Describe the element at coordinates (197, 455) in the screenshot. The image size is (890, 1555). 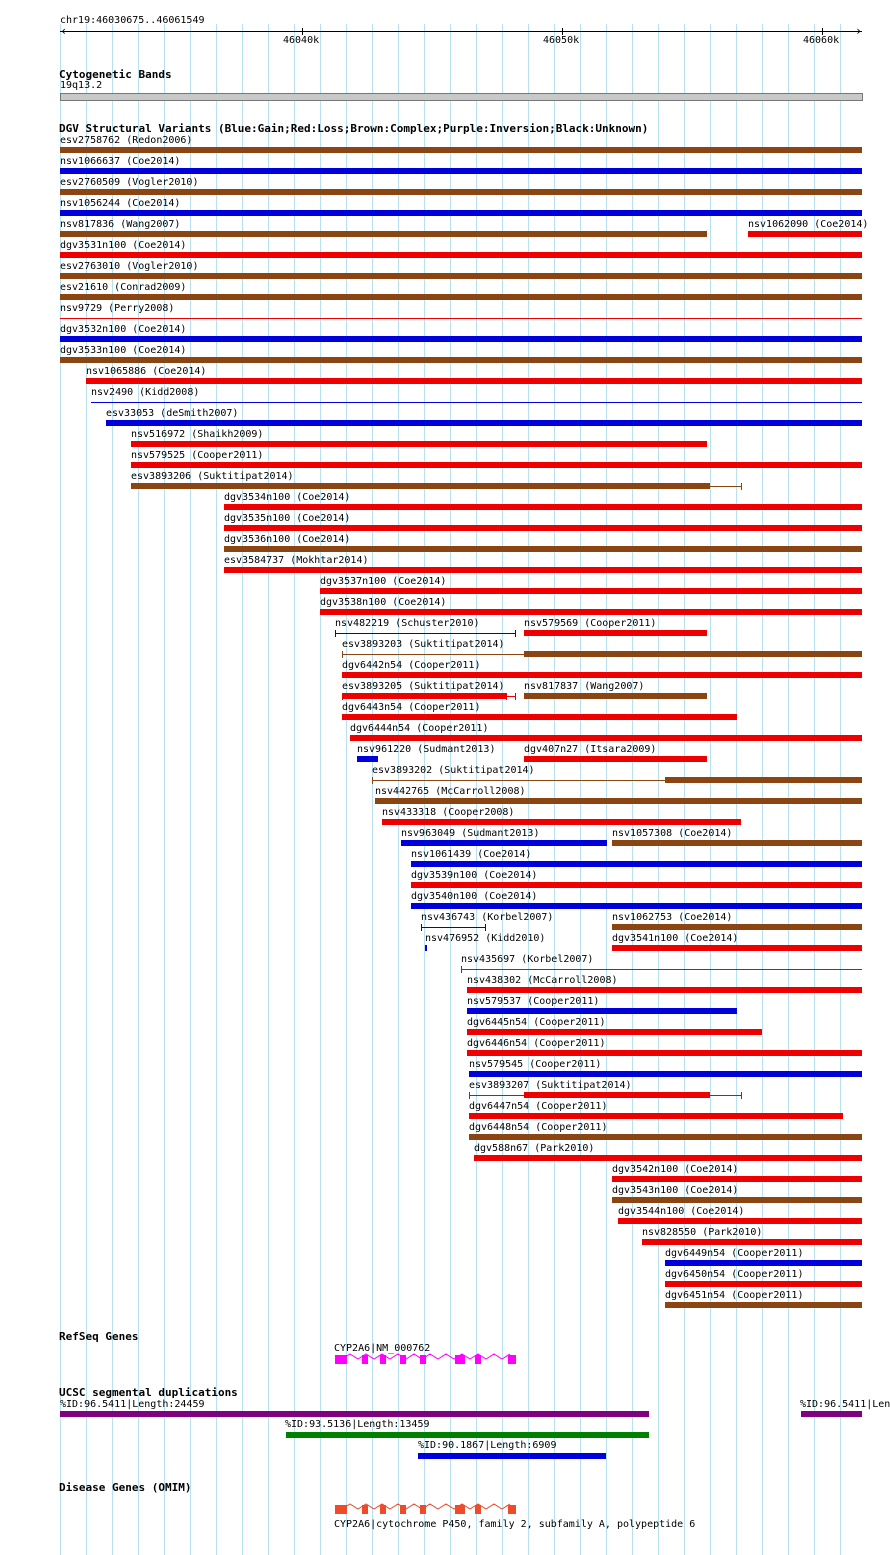
I see `variant-label: nsv579525 (Cooper2011)` at that location.